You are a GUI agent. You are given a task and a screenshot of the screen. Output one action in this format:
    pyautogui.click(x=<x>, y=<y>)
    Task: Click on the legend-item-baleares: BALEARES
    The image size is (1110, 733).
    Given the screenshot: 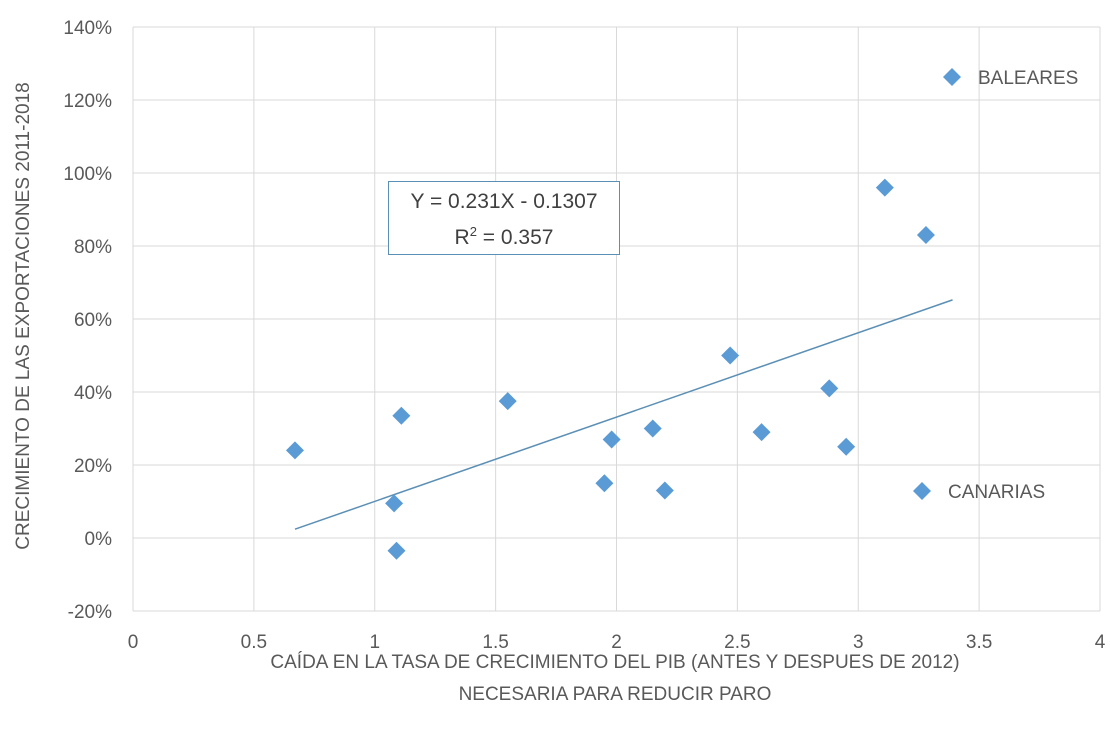 What is the action you would take?
    pyautogui.click(x=1010, y=78)
    